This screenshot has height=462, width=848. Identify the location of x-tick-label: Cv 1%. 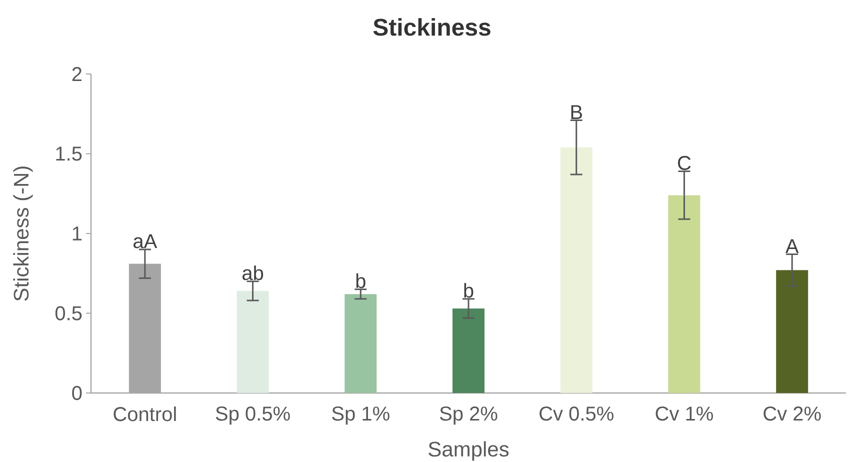
(684, 413).